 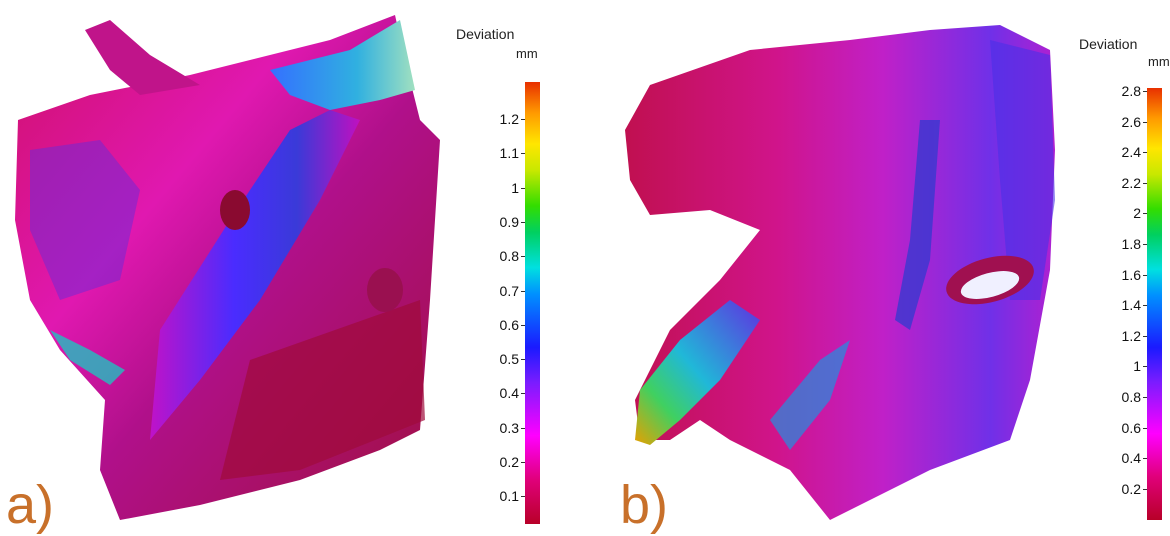 I want to click on scan-left-zone-a, so click(x=85, y=220).